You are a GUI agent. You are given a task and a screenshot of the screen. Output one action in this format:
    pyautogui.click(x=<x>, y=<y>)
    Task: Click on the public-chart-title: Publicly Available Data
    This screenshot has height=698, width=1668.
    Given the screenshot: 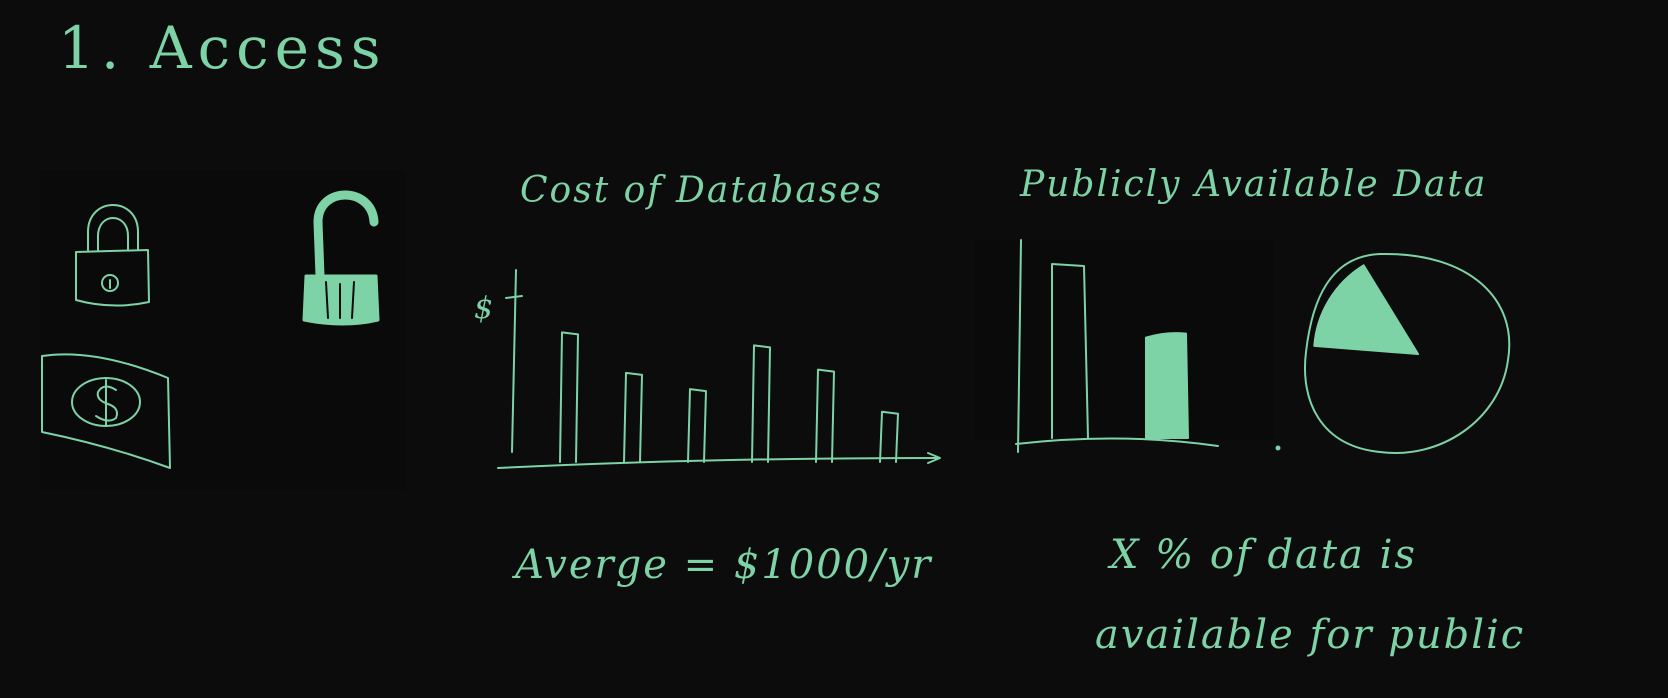 What is the action you would take?
    pyautogui.click(x=1254, y=184)
    